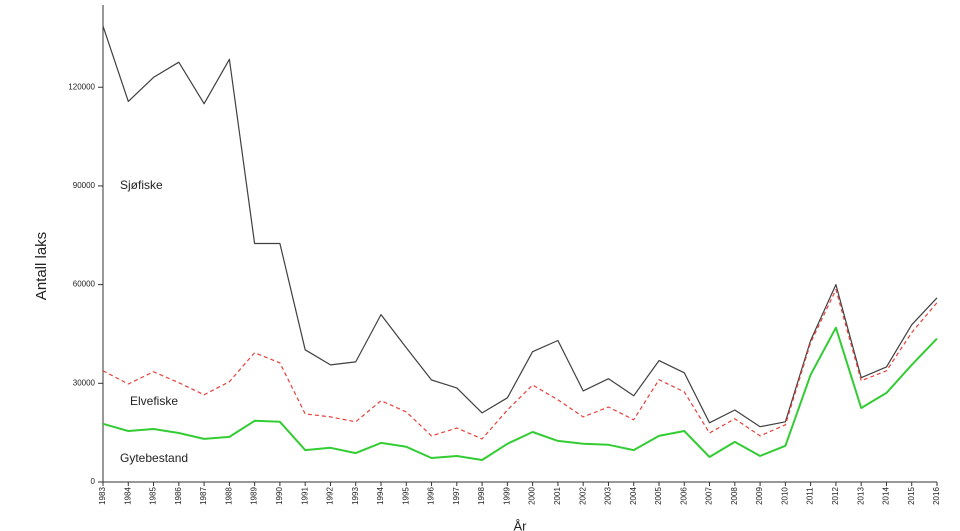  What do you see at coordinates (141, 185) in the screenshot?
I see `series-label: Sjøfiske` at bounding box center [141, 185].